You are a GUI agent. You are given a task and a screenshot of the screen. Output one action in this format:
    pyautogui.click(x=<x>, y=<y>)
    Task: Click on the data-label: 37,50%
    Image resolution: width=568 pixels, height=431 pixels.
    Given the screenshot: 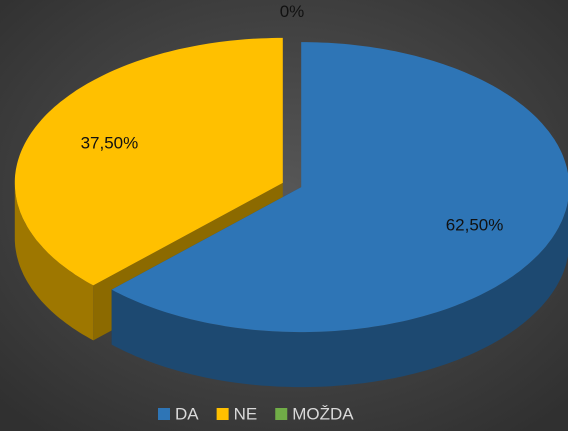 What is the action you would take?
    pyautogui.click(x=110, y=143)
    